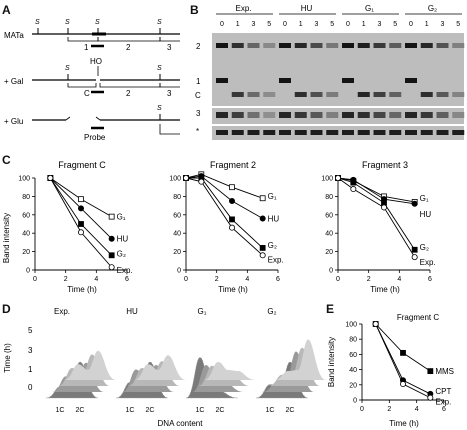 The width and height of the screenshot is (467, 430). I want to click on group-header: G₂, so click(432, 8).